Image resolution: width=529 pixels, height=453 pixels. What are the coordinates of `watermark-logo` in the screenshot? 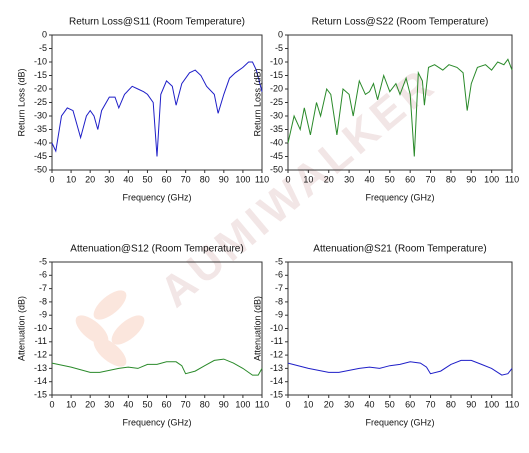 It's located at (110, 328).